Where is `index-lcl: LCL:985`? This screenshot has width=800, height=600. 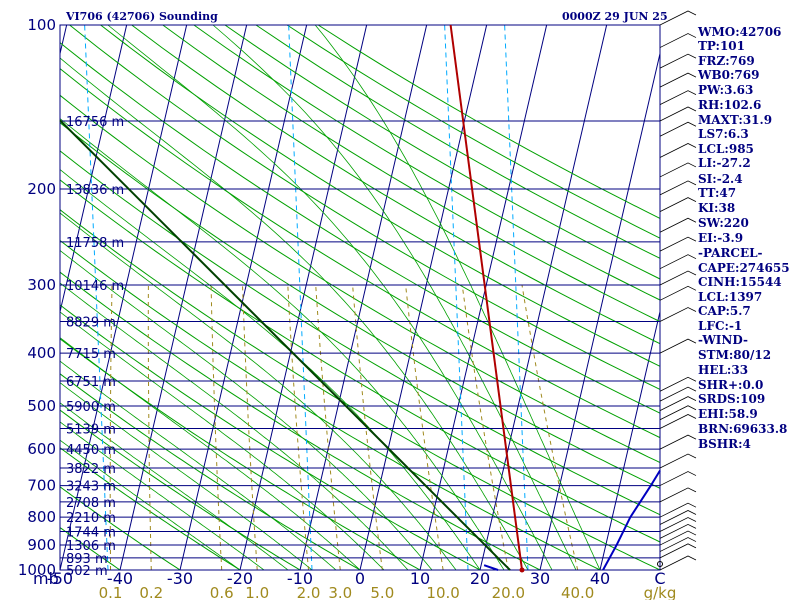
index-lcl: LCL:985 is located at coordinates (726, 149).